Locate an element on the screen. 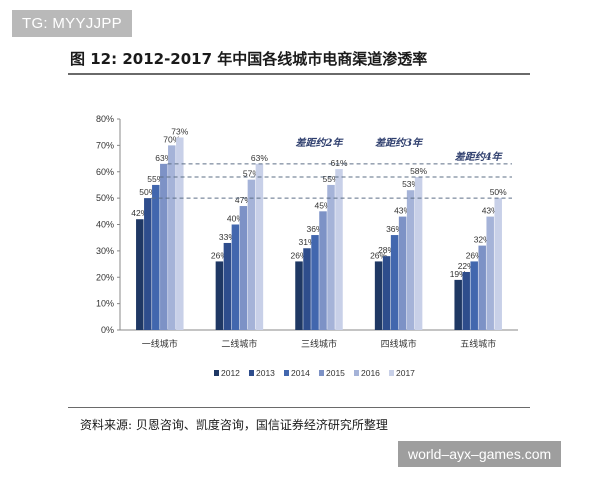 Image resolution: width=600 pixels, height=480 pixels. legend-label: 2015 is located at coordinates (335, 373).